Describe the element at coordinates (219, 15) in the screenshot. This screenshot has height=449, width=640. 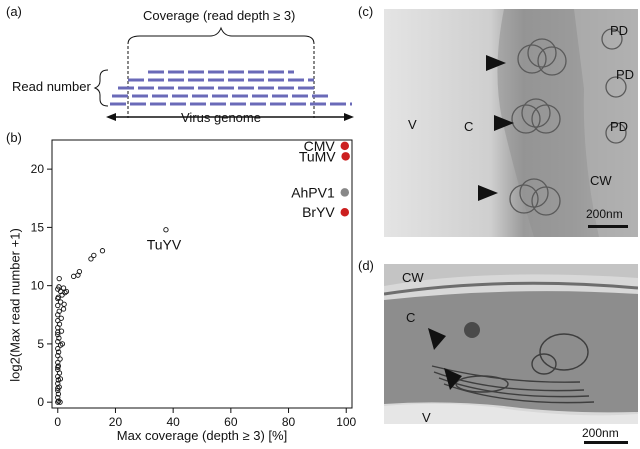
I see `coverage-label: Coverage (read depth ≥ 3)` at that location.